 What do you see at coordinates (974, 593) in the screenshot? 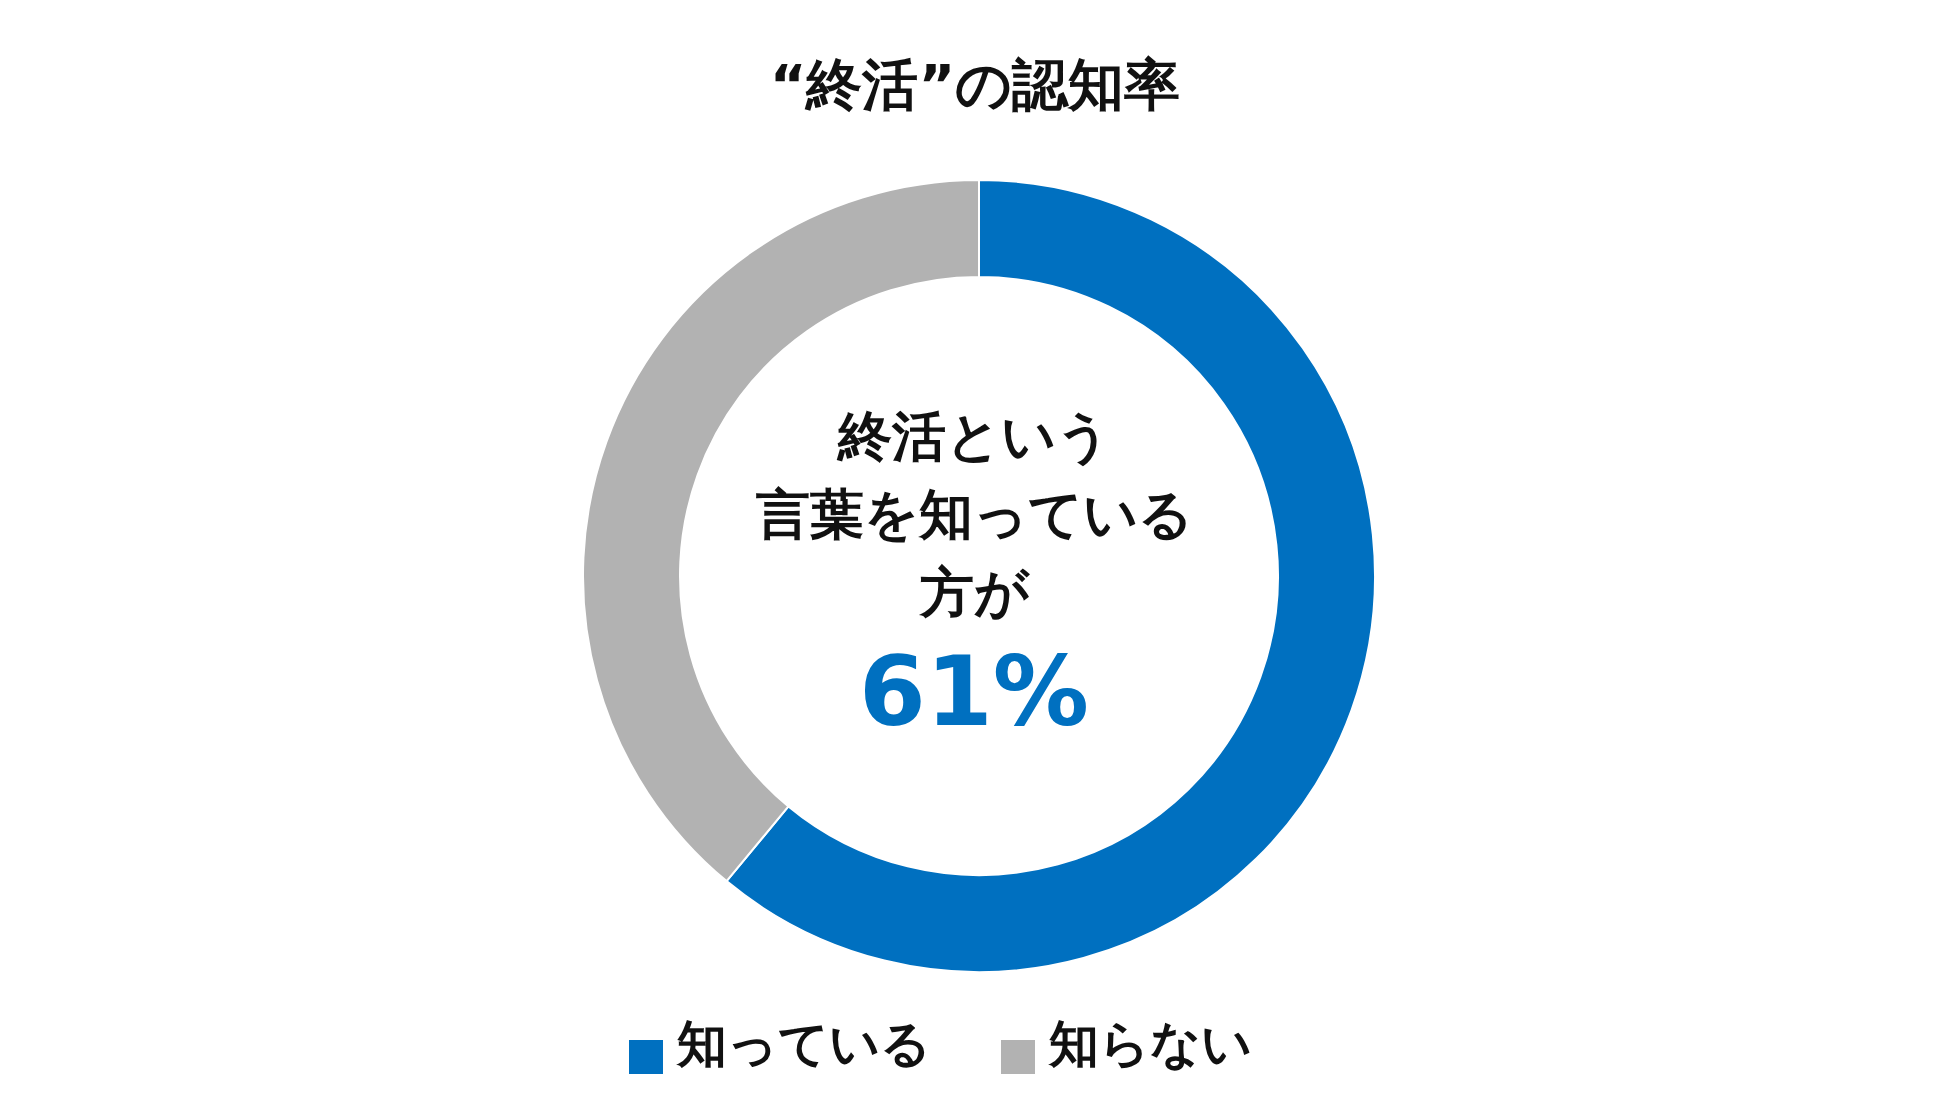
I see `text: 方が` at bounding box center [974, 593].